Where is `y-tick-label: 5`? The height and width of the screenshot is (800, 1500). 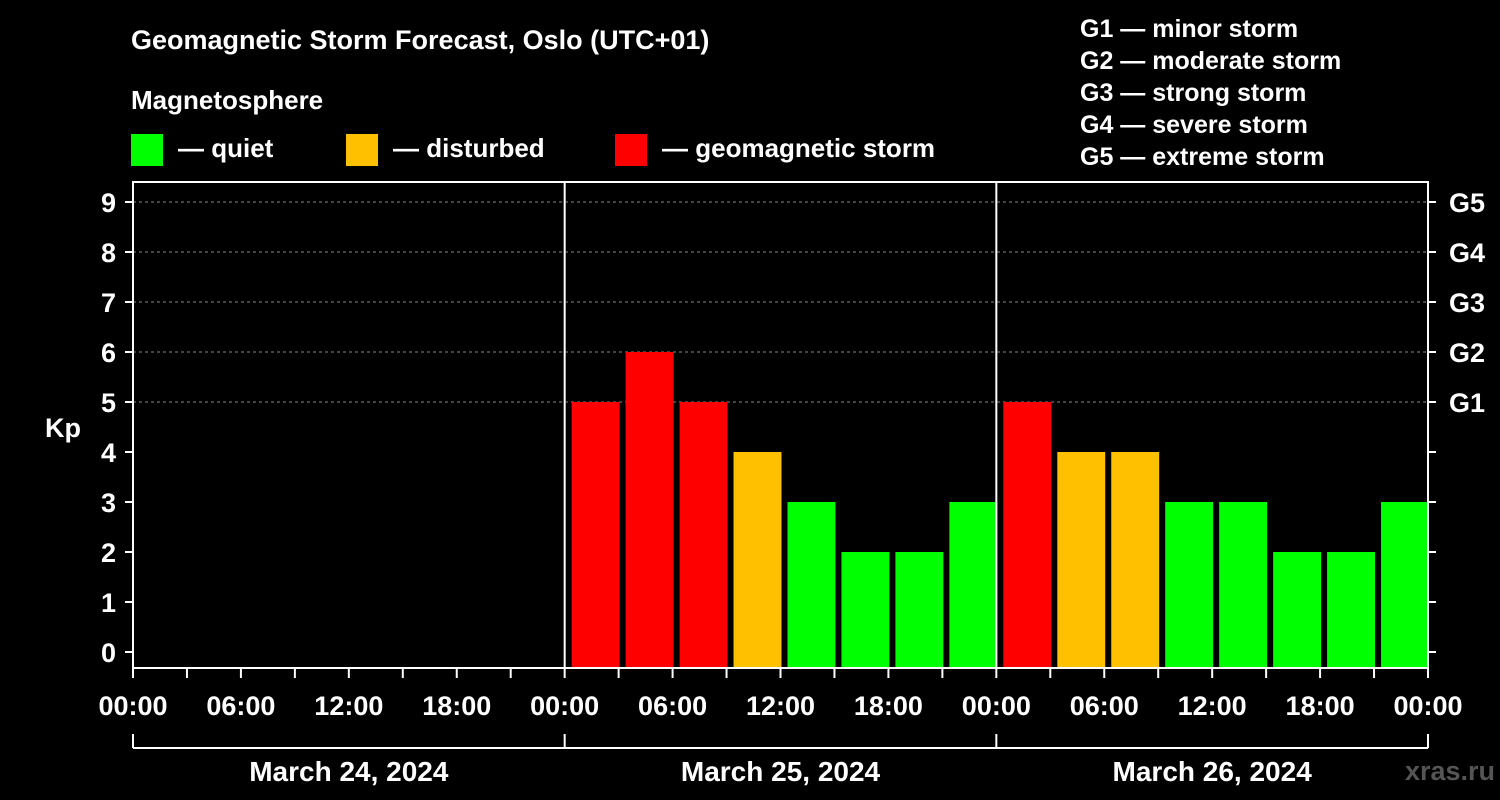 y-tick-label: 5 is located at coordinates (108, 403).